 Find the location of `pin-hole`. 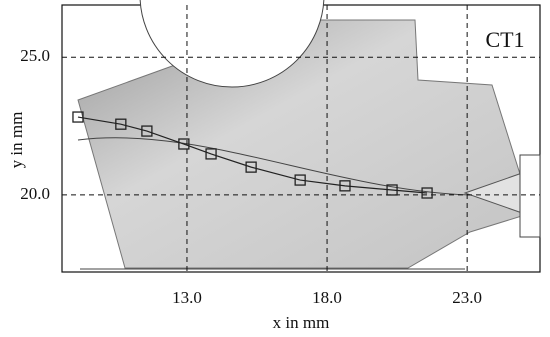

pin-hole is located at coordinates (232, 44).